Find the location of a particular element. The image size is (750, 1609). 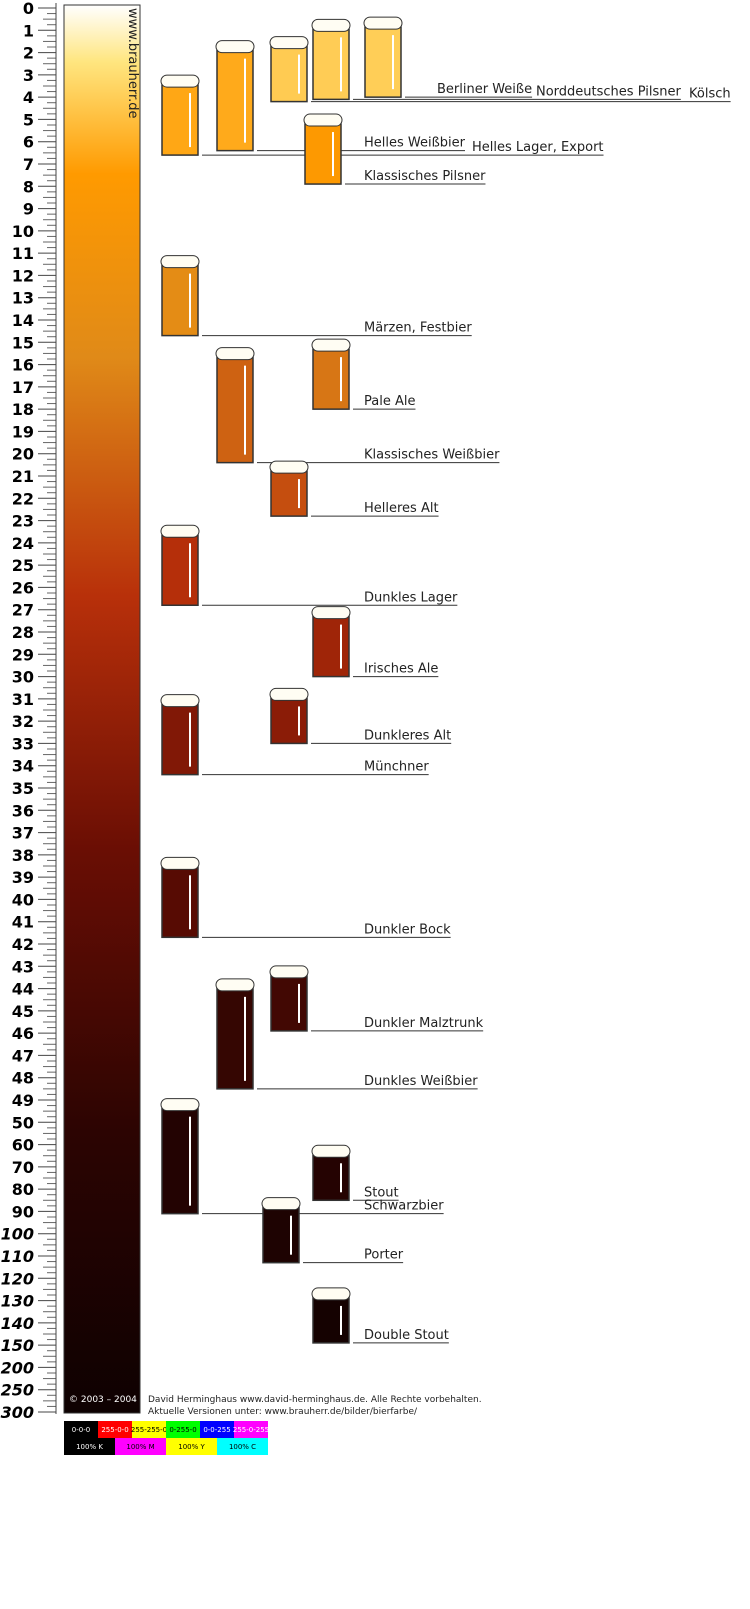

tick-label: 11 is located at coordinates (23, 253).